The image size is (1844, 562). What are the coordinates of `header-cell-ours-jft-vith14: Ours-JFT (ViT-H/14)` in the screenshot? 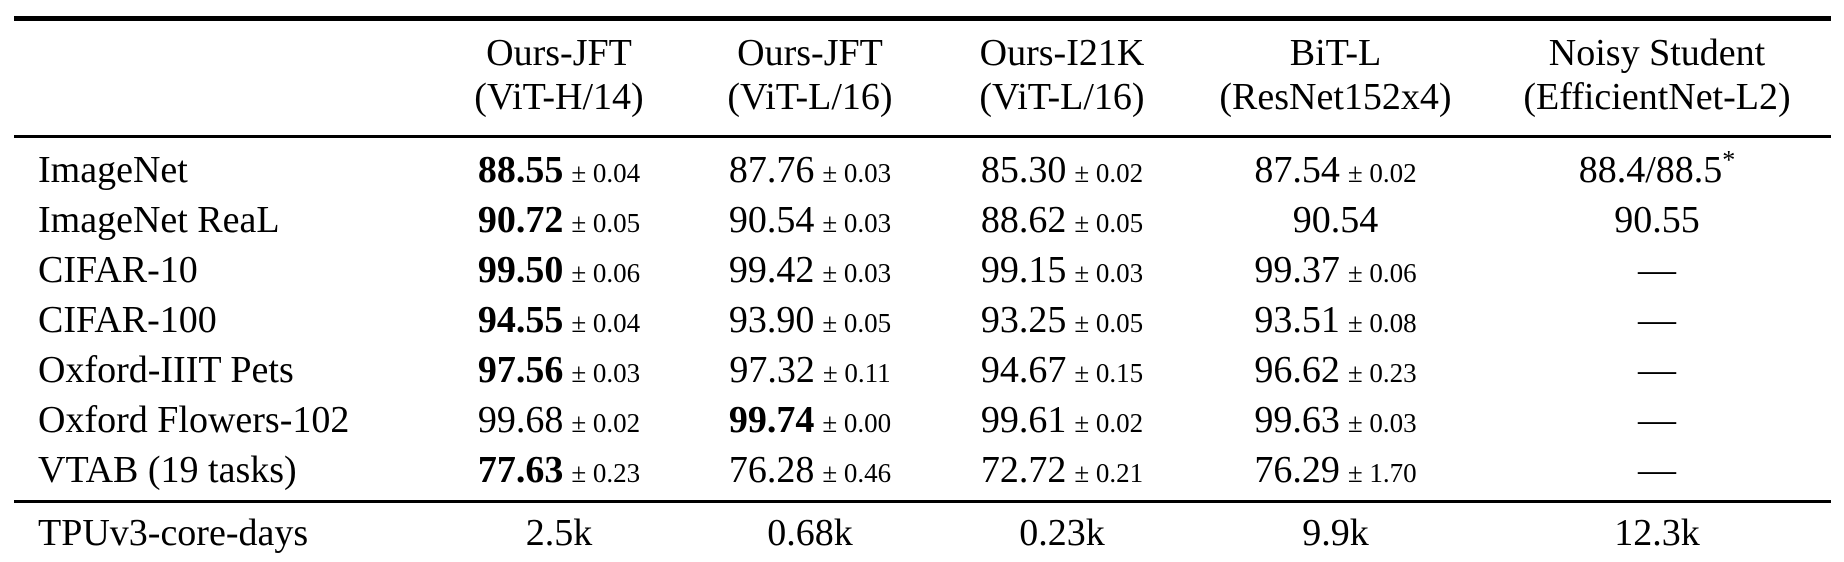 It's located at (559, 78).